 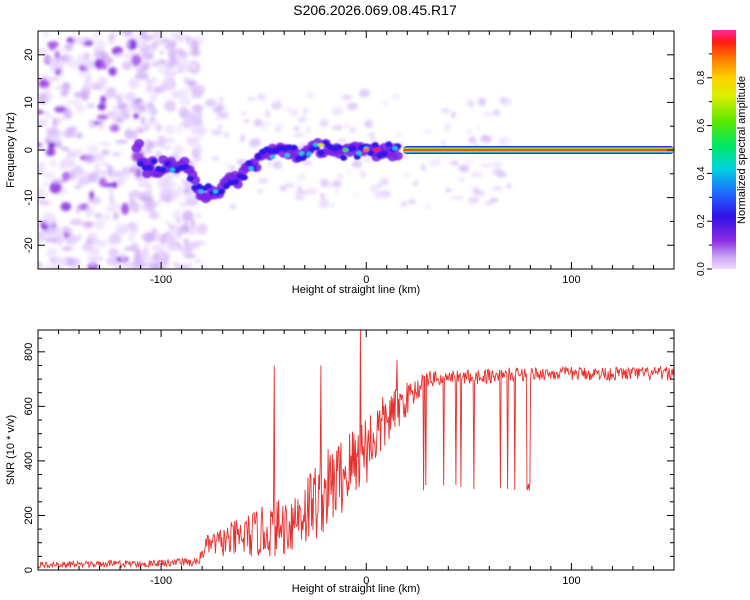 I want to click on spectrogram-x-tick-label: -100, so click(x=161, y=280).